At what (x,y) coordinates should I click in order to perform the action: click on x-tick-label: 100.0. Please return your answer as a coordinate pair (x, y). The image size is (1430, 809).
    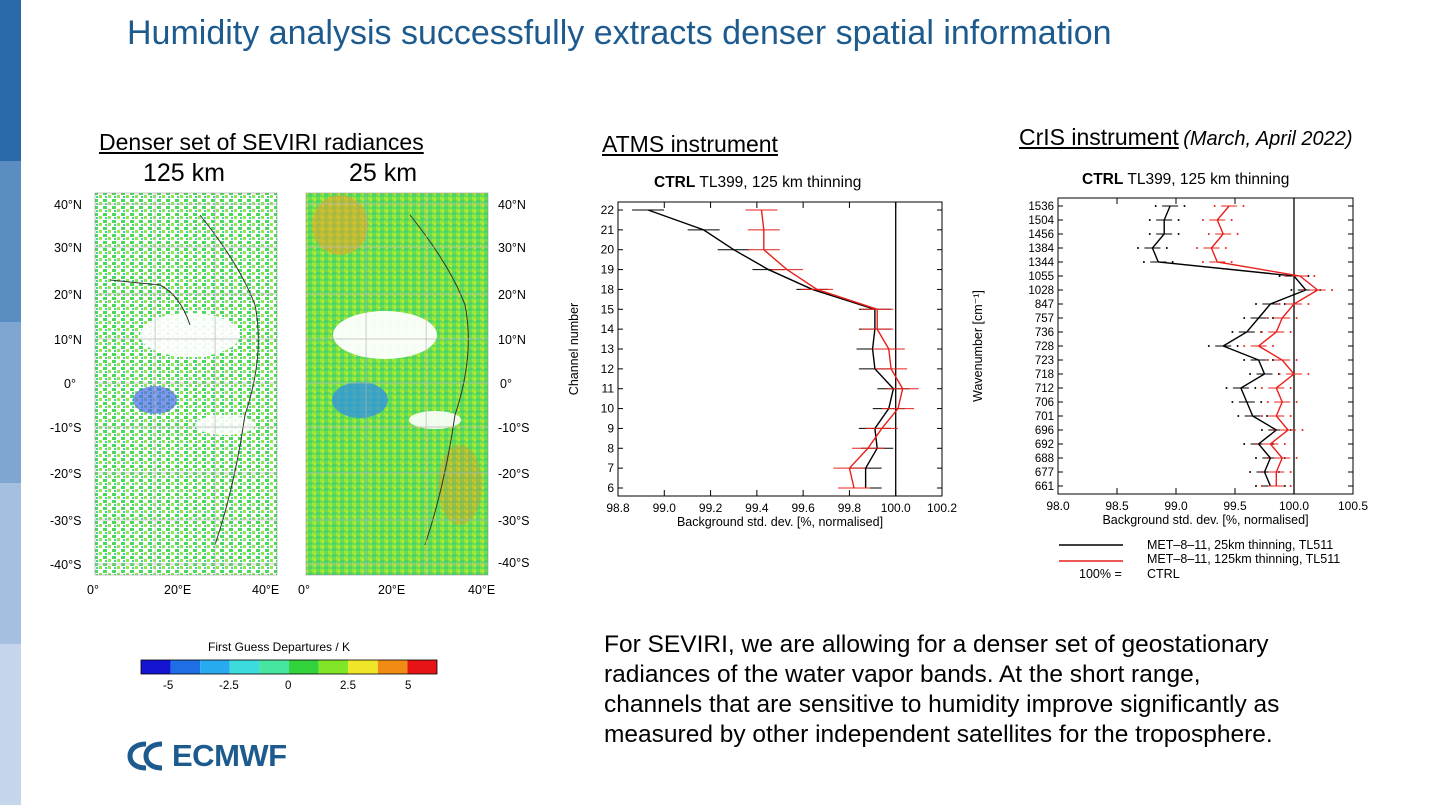
    Looking at the image, I should click on (1294, 506).